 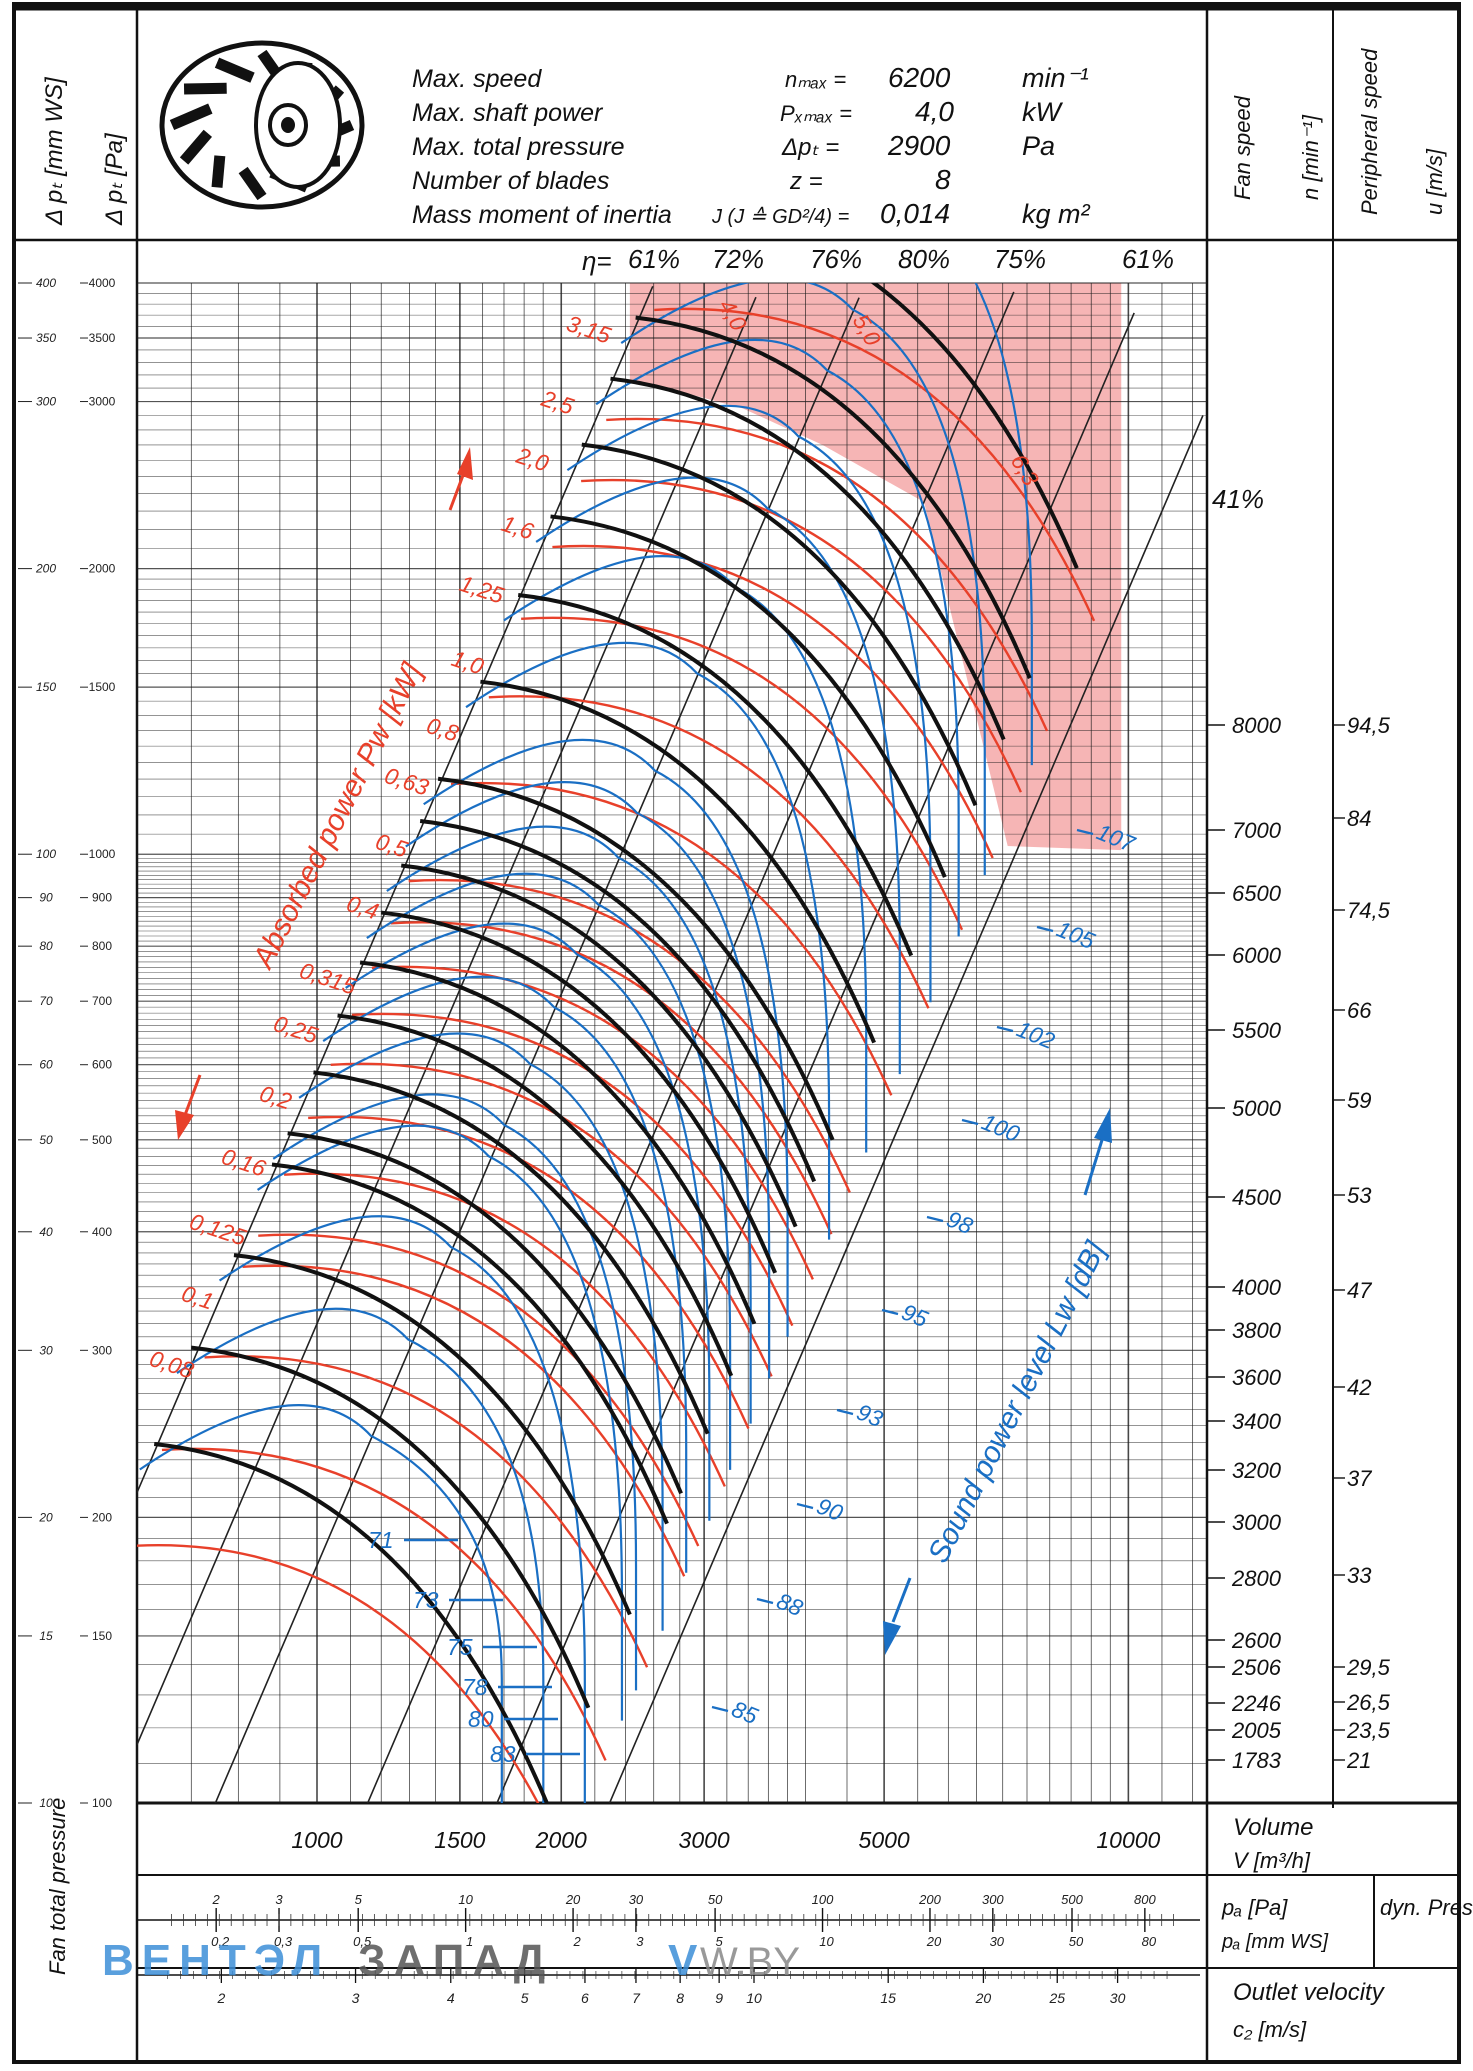 What do you see at coordinates (997, 1941) in the screenshot?
I see `pd-mmws-label: 30` at bounding box center [997, 1941].